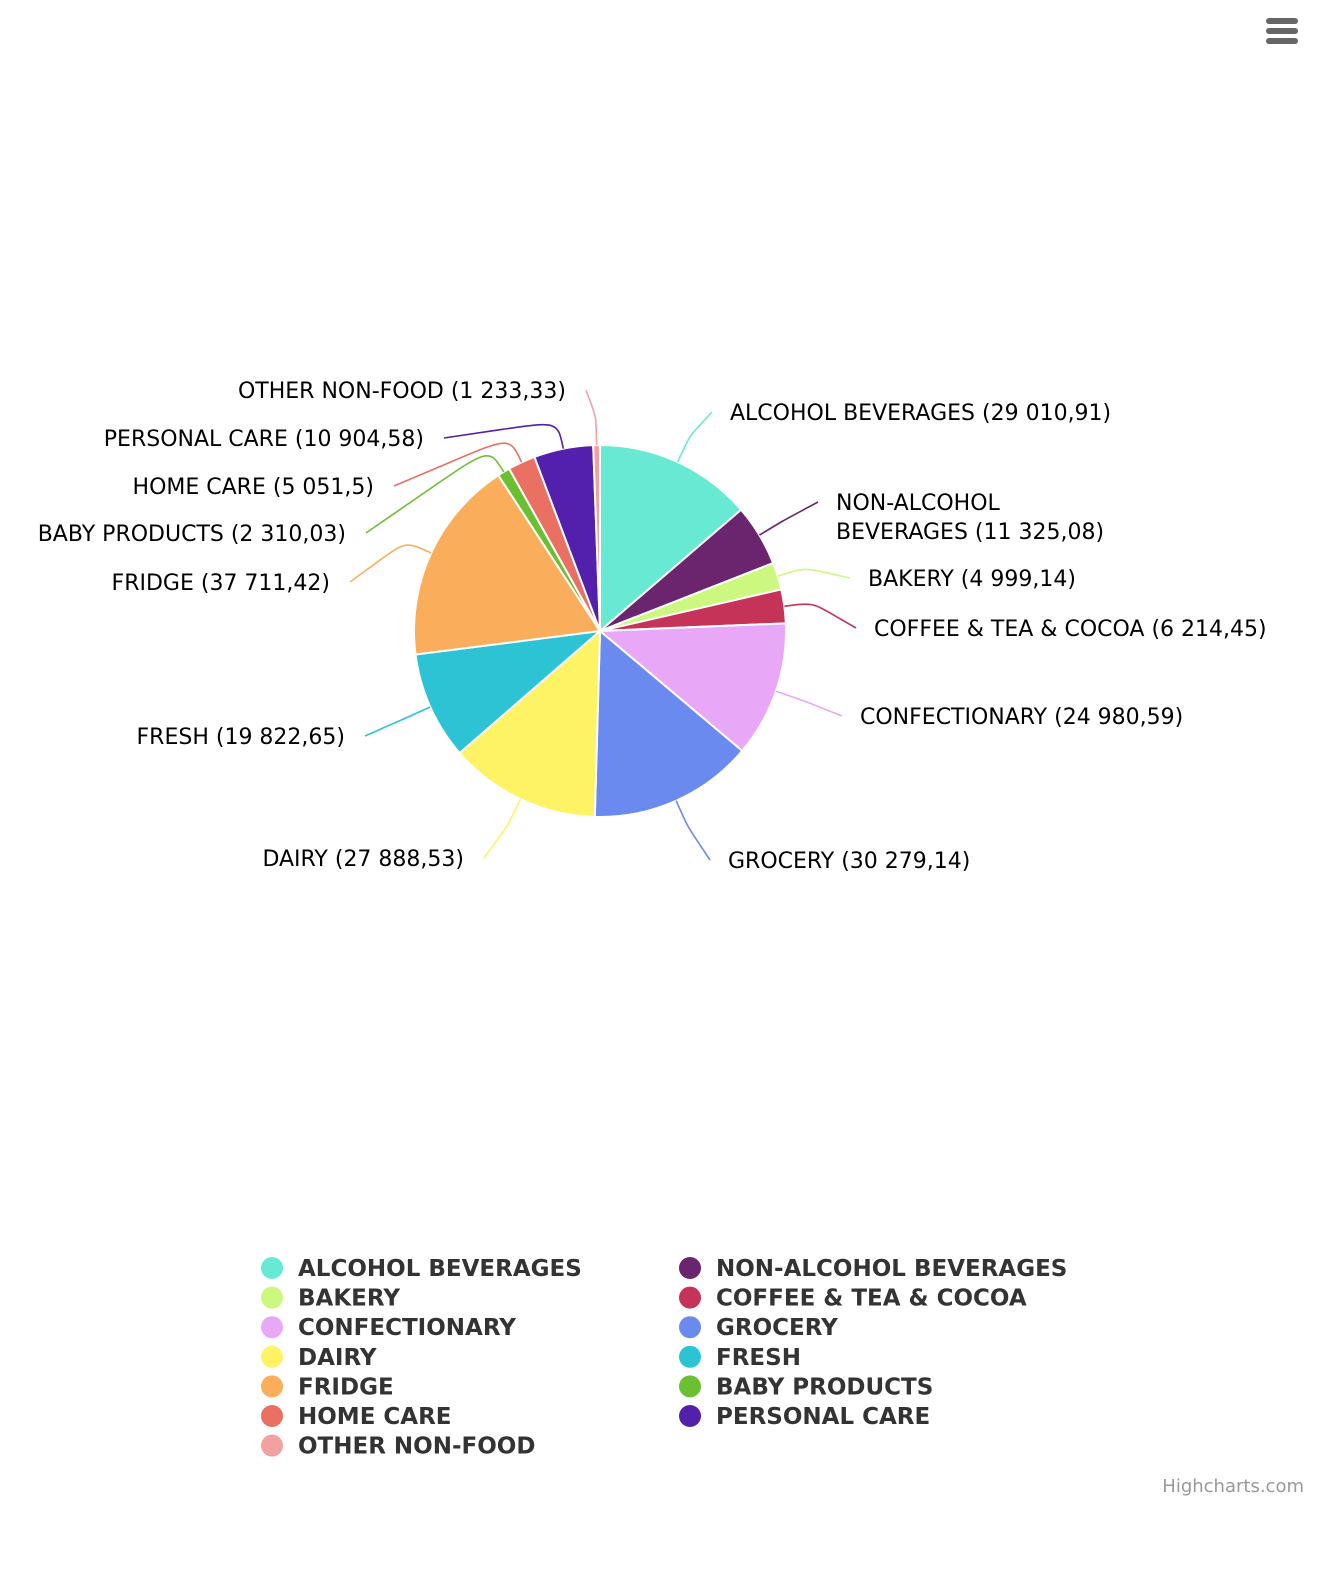  I want to click on legend-label: FRIDGE, so click(346, 1387).